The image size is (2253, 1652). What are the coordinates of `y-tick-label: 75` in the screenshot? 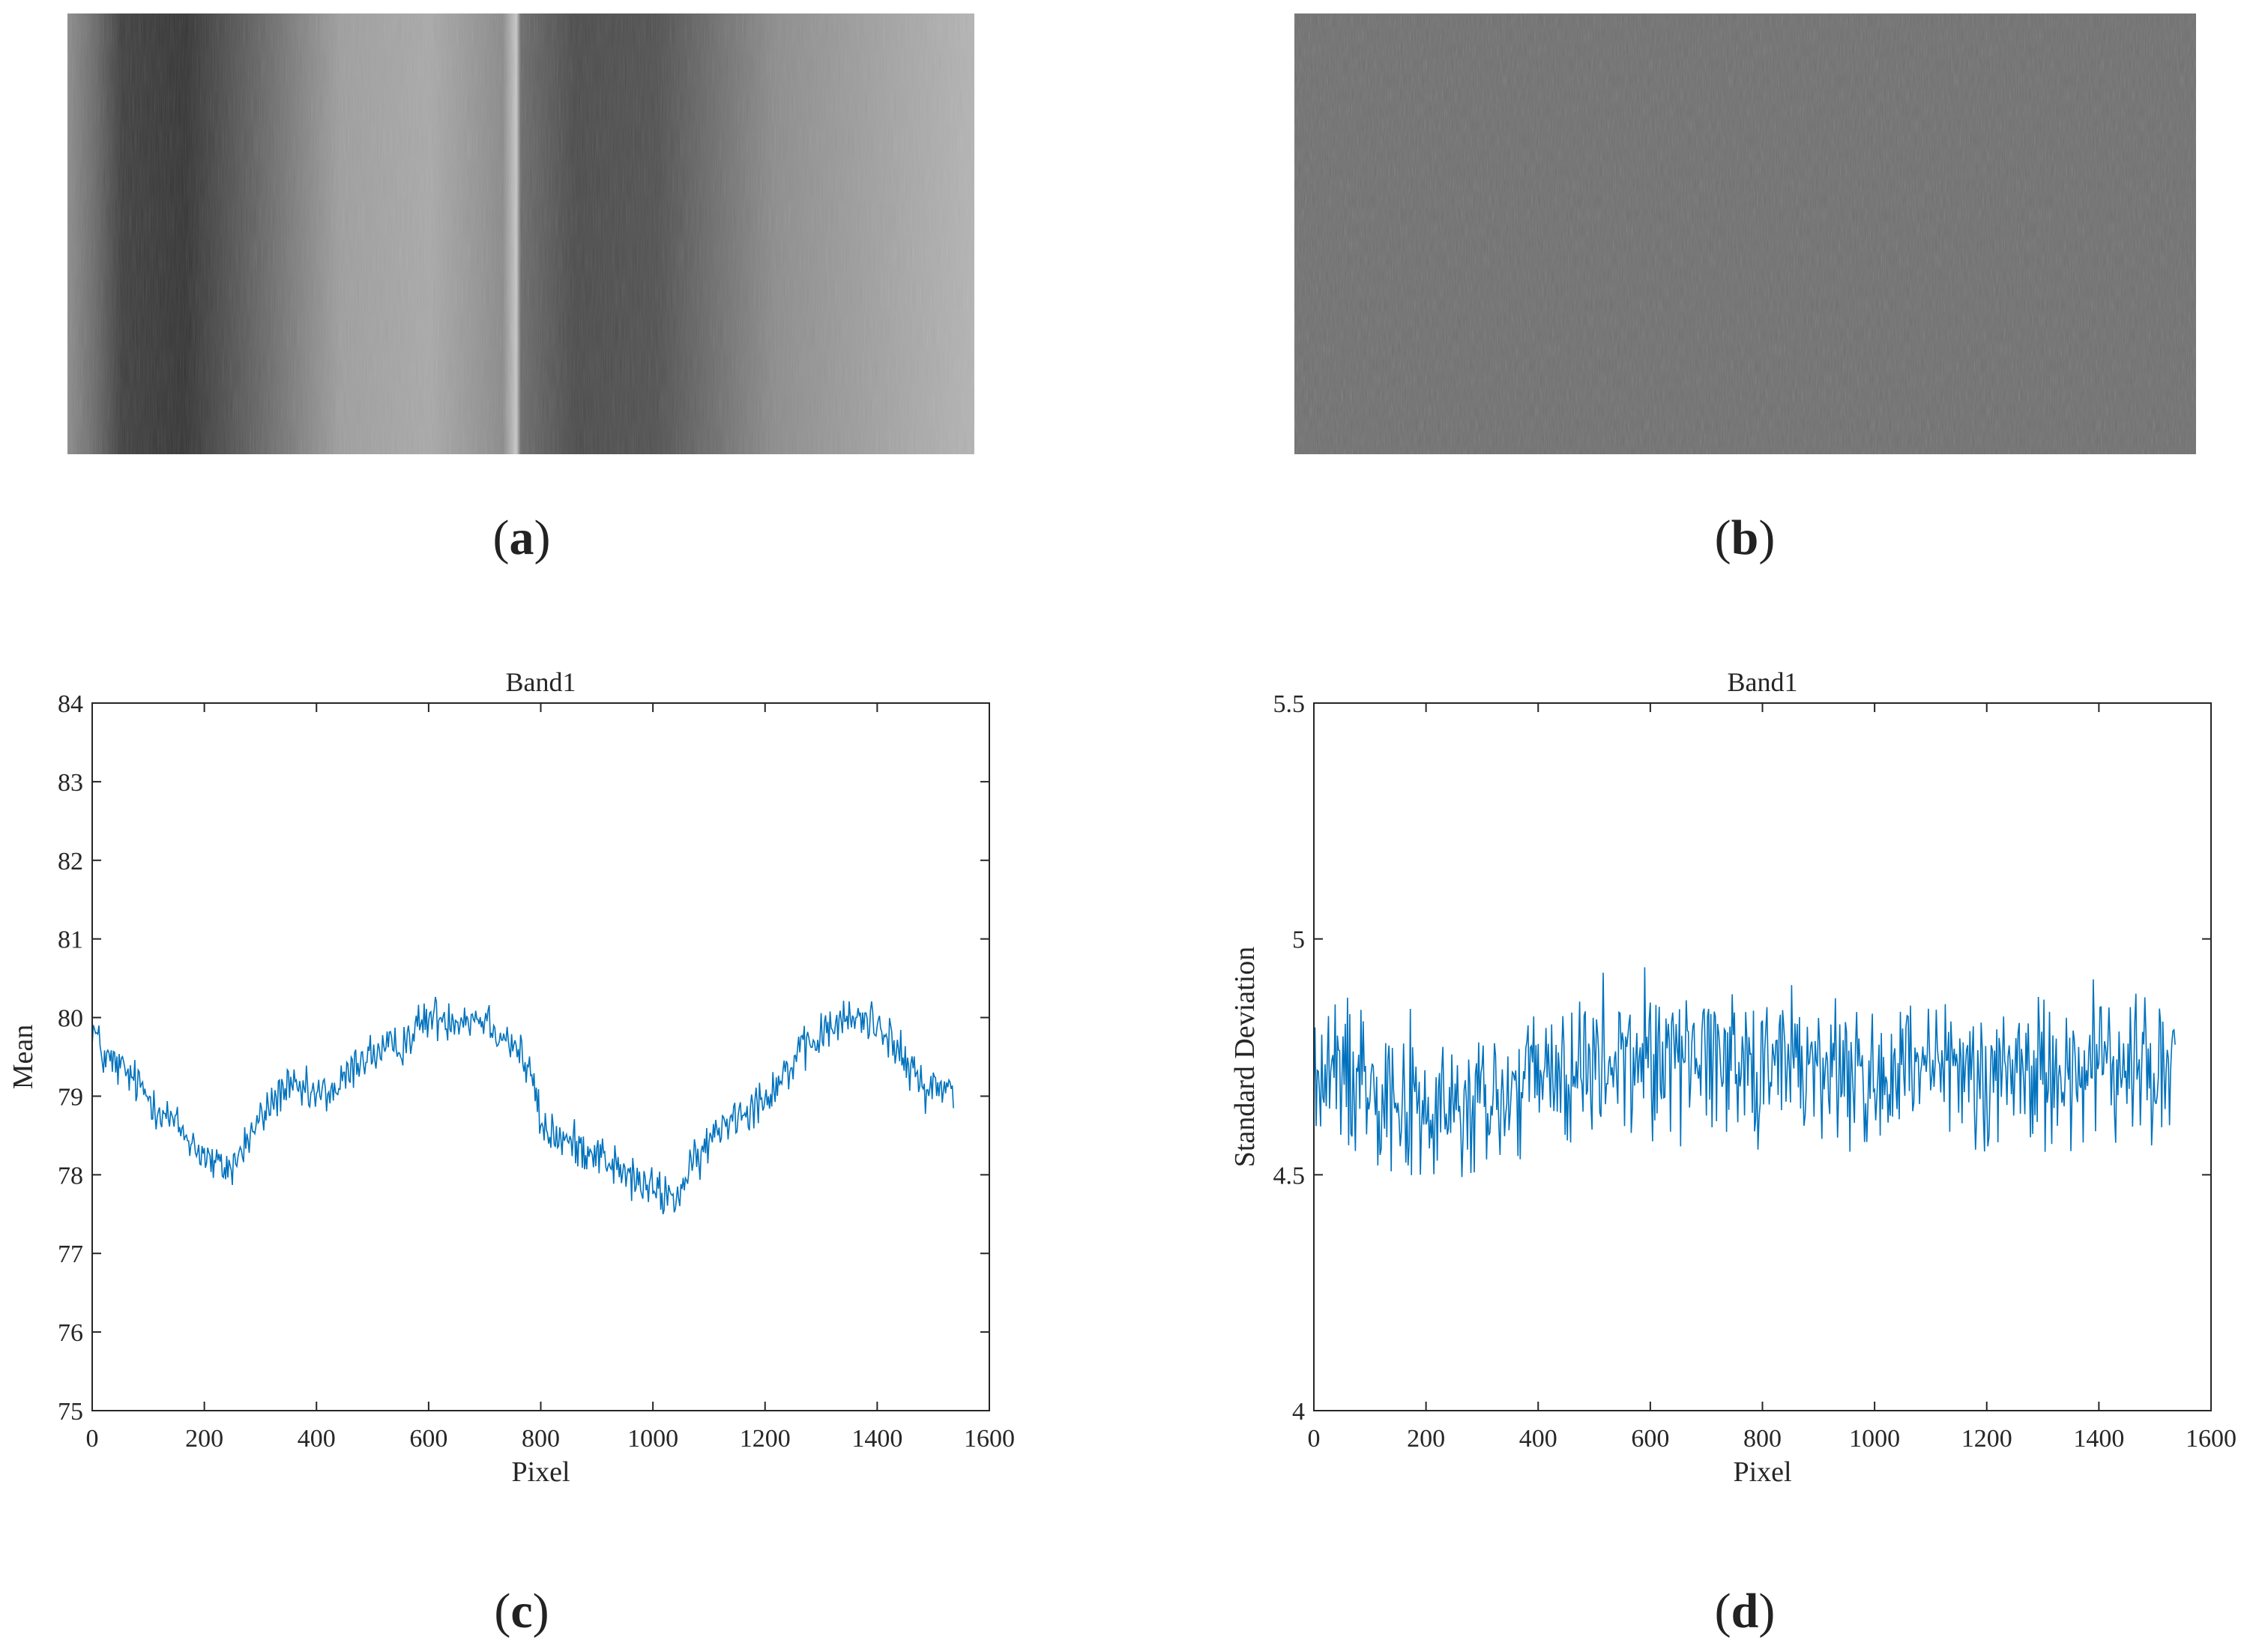 It's located at (71, 1412).